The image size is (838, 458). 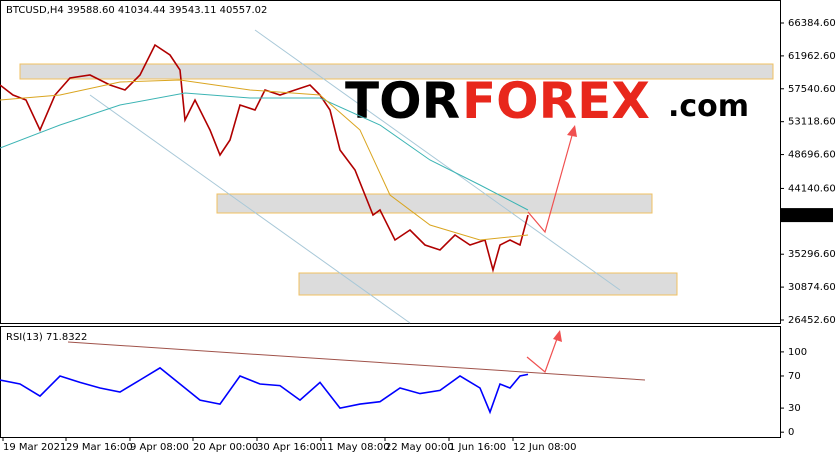 I want to click on y-tick-label: 100, so click(x=797, y=352).